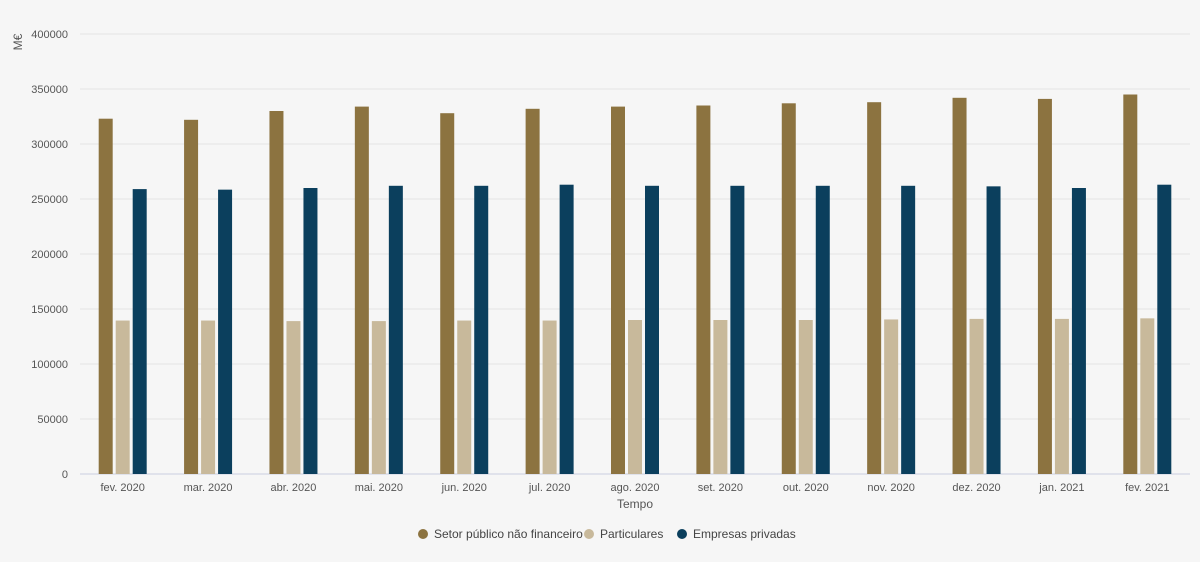 The image size is (1200, 562). What do you see at coordinates (631, 534) in the screenshot?
I see `legend-label: Particulares` at bounding box center [631, 534].